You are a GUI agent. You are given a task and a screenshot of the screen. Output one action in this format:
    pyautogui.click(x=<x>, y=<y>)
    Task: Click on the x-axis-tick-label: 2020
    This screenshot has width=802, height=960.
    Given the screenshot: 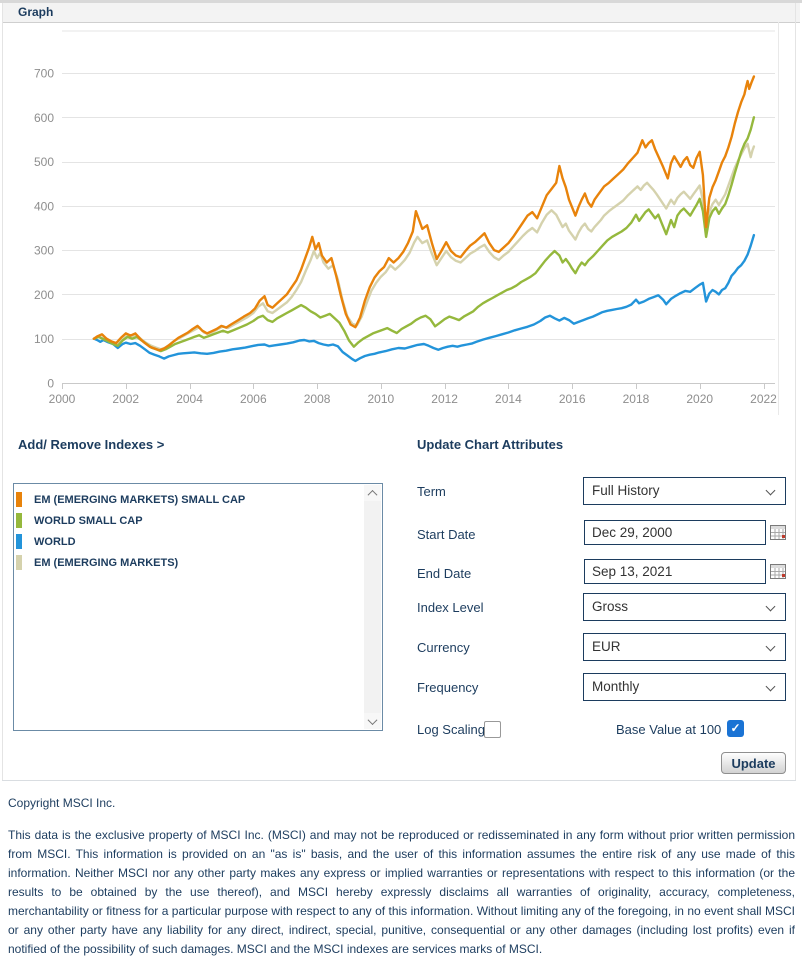 What is the action you would take?
    pyautogui.click(x=699, y=399)
    